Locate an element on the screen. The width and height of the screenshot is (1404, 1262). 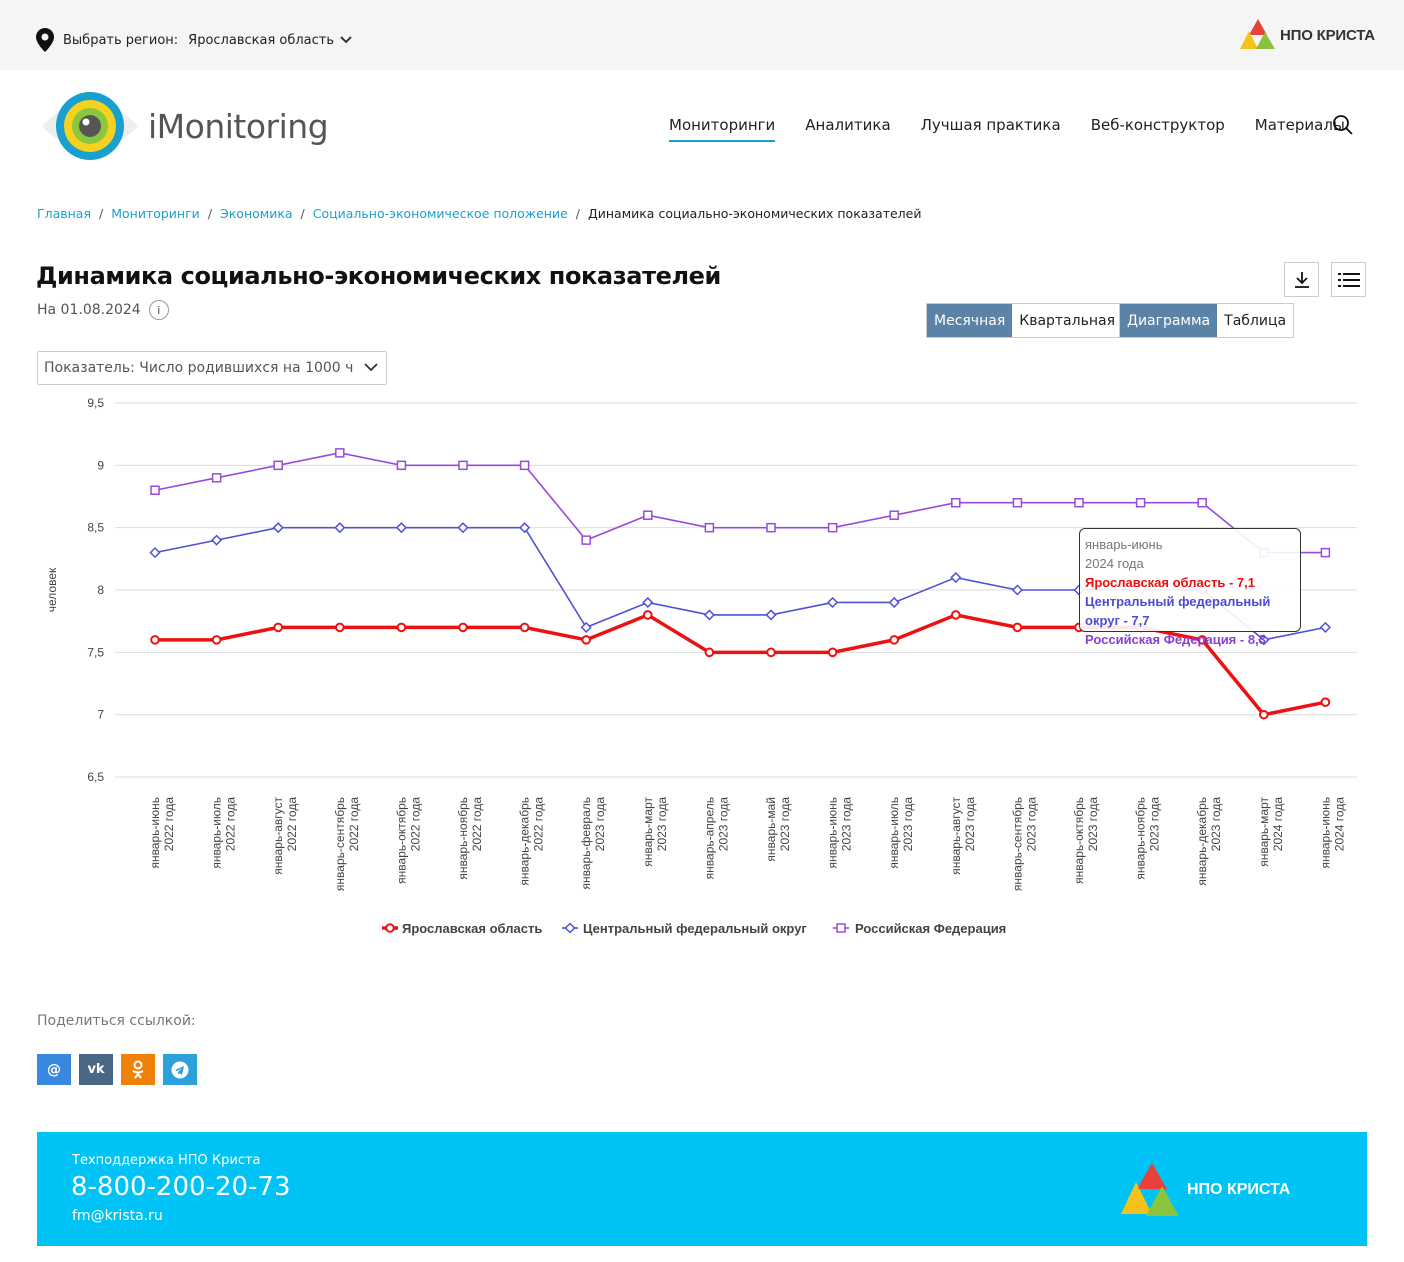
support-email: fm@krista.ru is located at coordinates (117, 1216).